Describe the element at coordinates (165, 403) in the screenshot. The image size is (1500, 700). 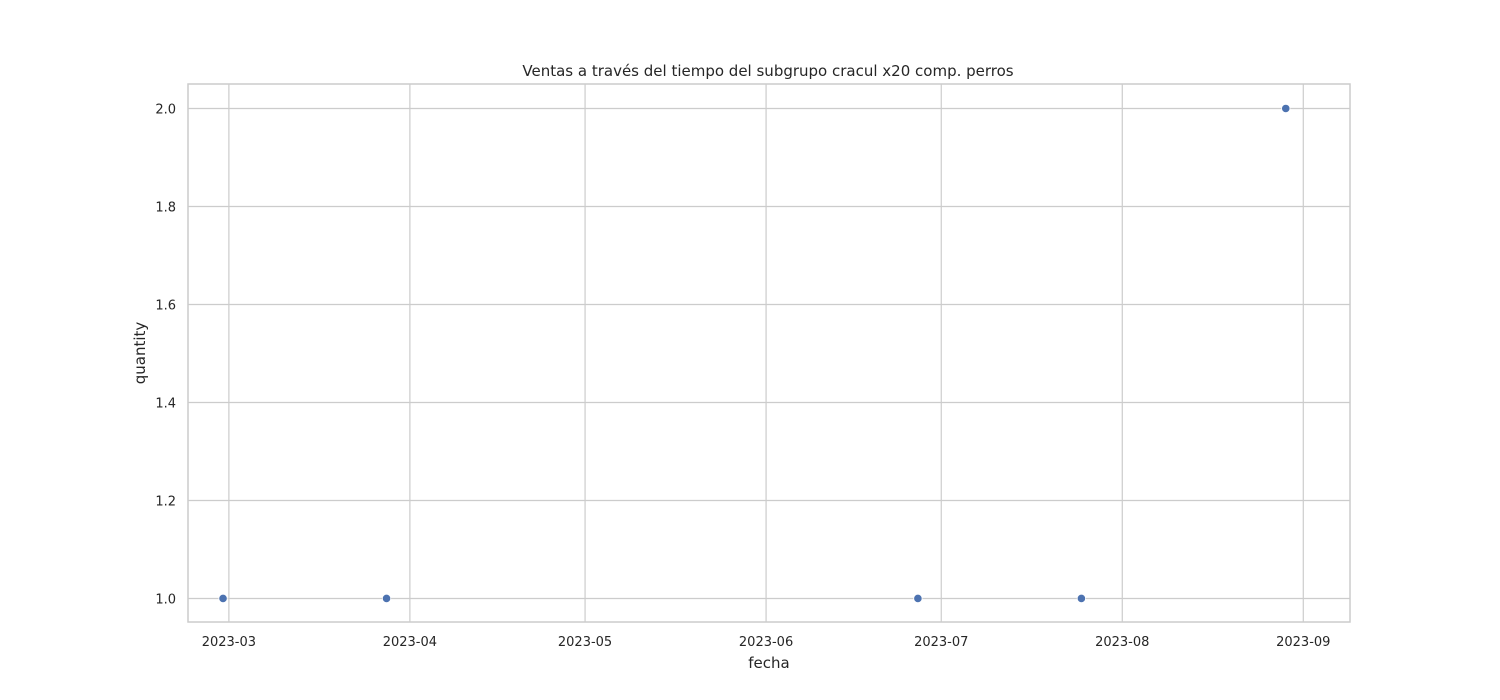
I see `y-tick-label: 1.4` at that location.